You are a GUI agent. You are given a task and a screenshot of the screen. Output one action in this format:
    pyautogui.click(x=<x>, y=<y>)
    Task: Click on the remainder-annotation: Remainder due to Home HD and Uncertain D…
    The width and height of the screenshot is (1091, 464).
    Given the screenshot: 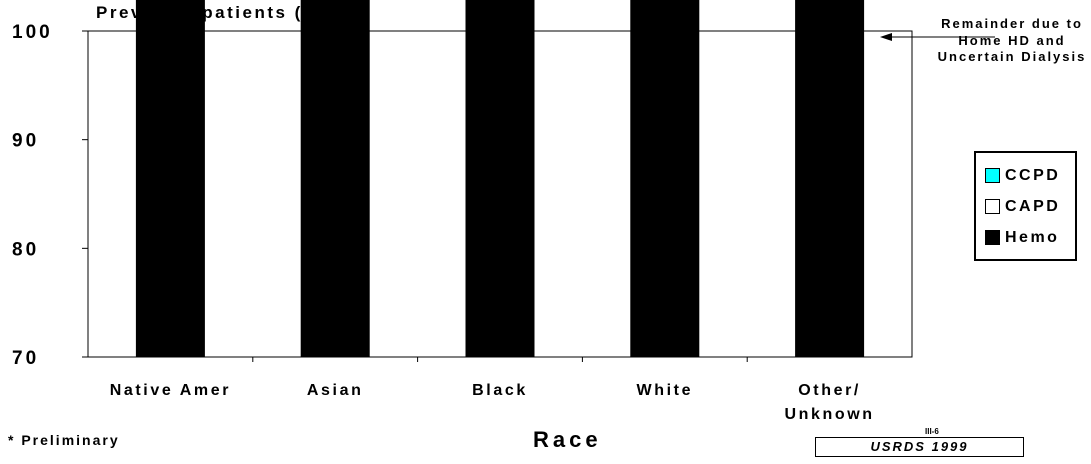 What is the action you would take?
    pyautogui.click(x=1012, y=40)
    